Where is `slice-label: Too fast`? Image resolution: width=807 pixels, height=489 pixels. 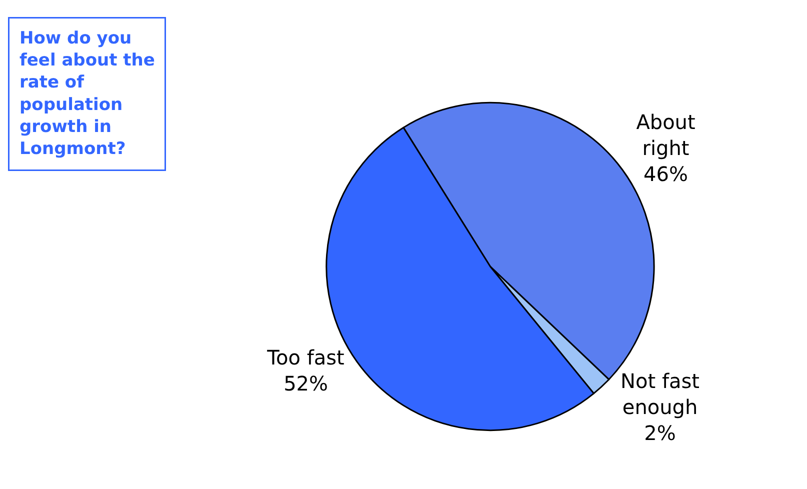 slice-label: Too fast is located at coordinates (305, 357).